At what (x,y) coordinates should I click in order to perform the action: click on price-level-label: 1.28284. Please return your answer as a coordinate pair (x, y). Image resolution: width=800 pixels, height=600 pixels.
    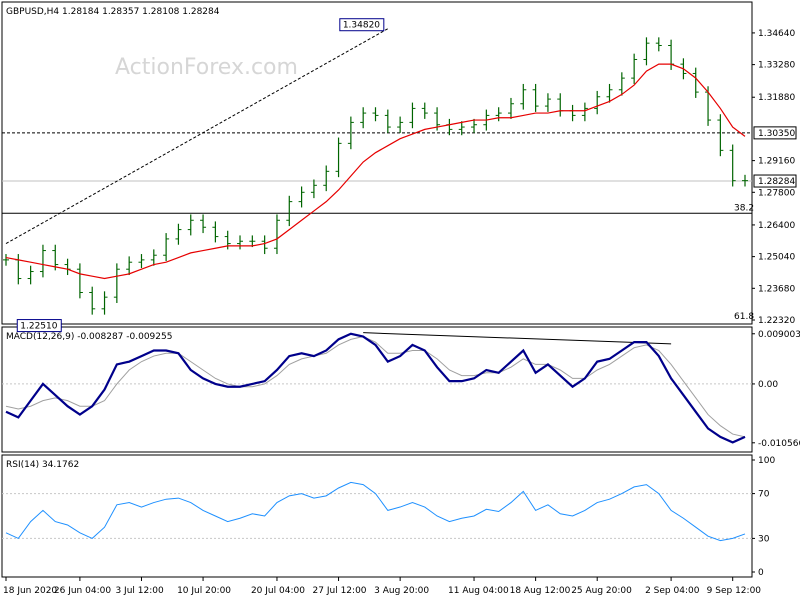
    Looking at the image, I should click on (776, 182).